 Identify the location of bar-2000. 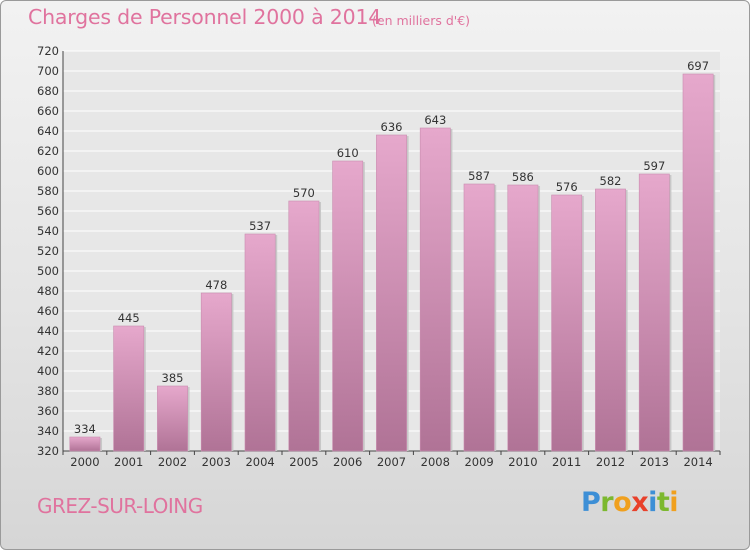
(85, 444).